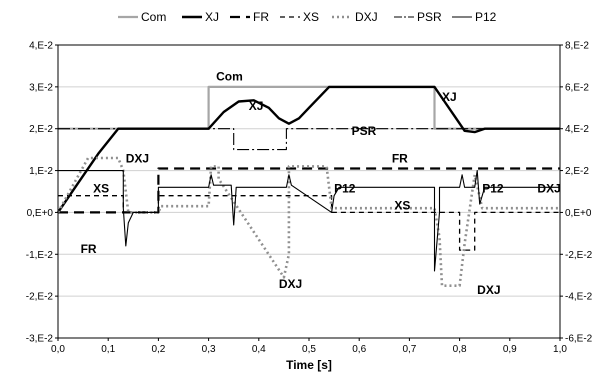 The image size is (612, 375). I want to click on legend-label: Com, so click(153, 17).